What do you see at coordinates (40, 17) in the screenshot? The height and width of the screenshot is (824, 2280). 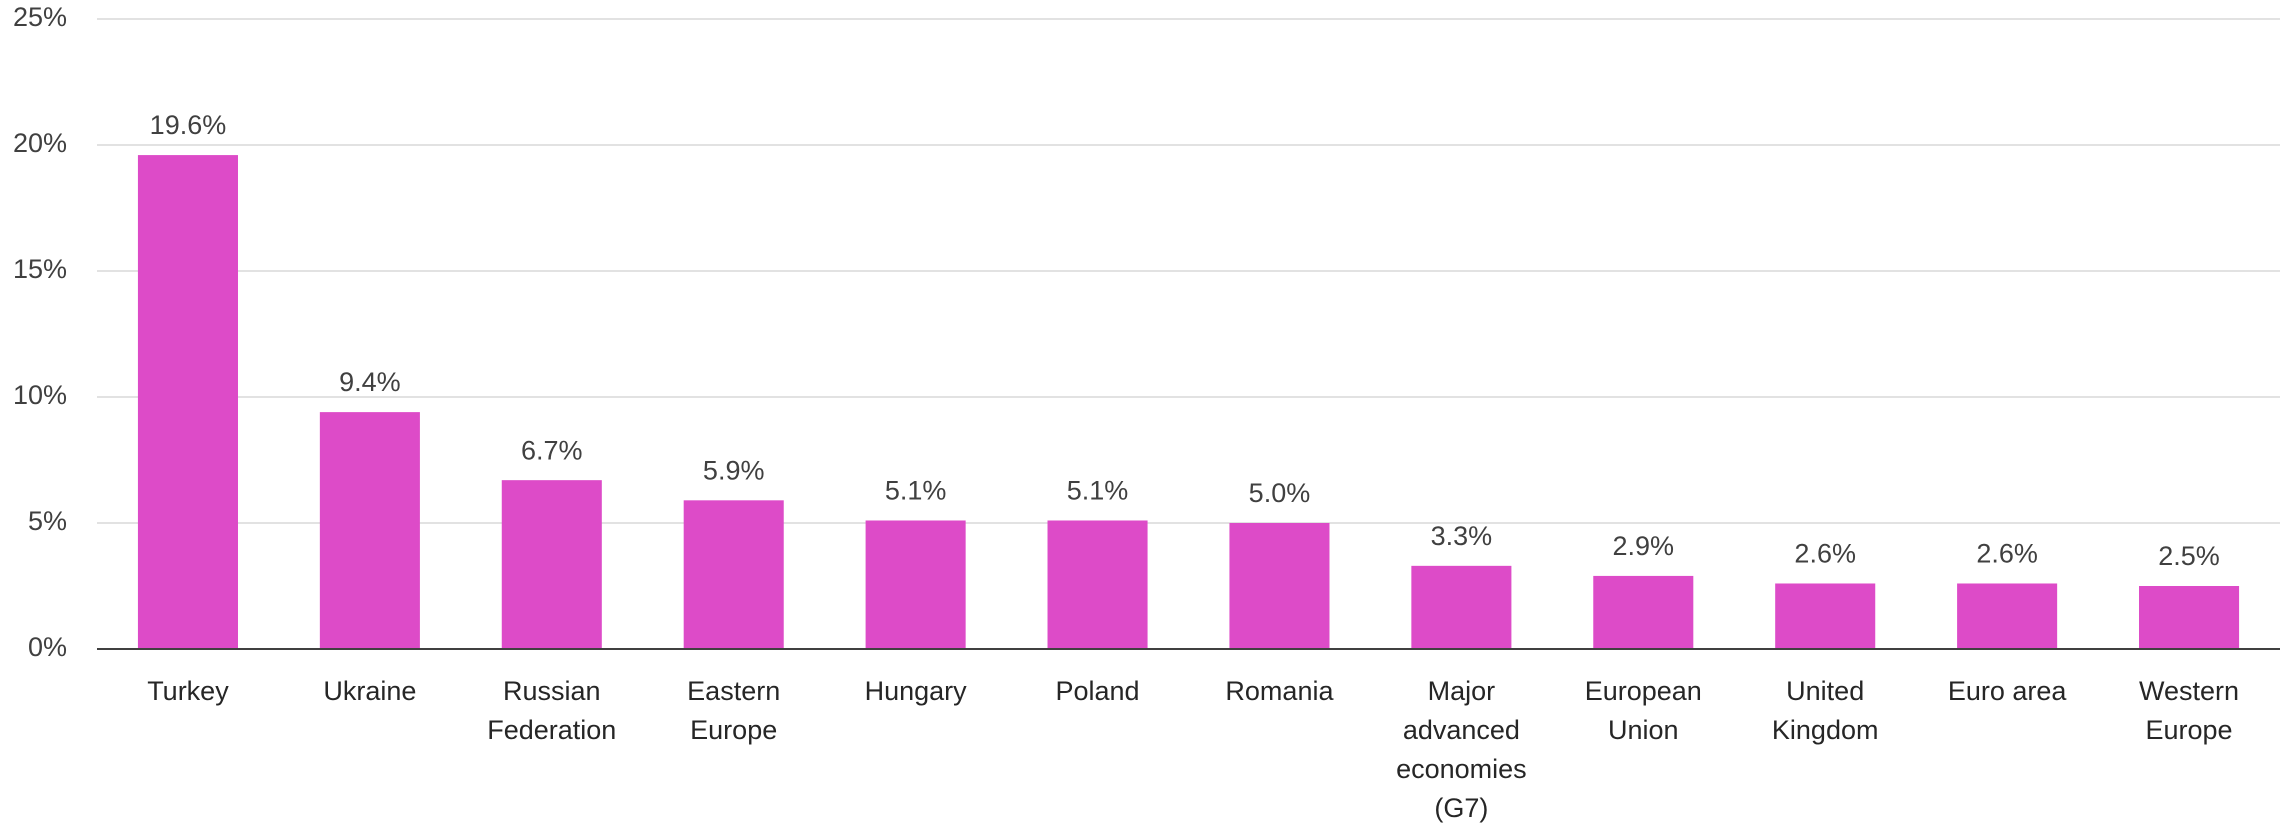 I see `y-tick-label: 25%` at bounding box center [40, 17].